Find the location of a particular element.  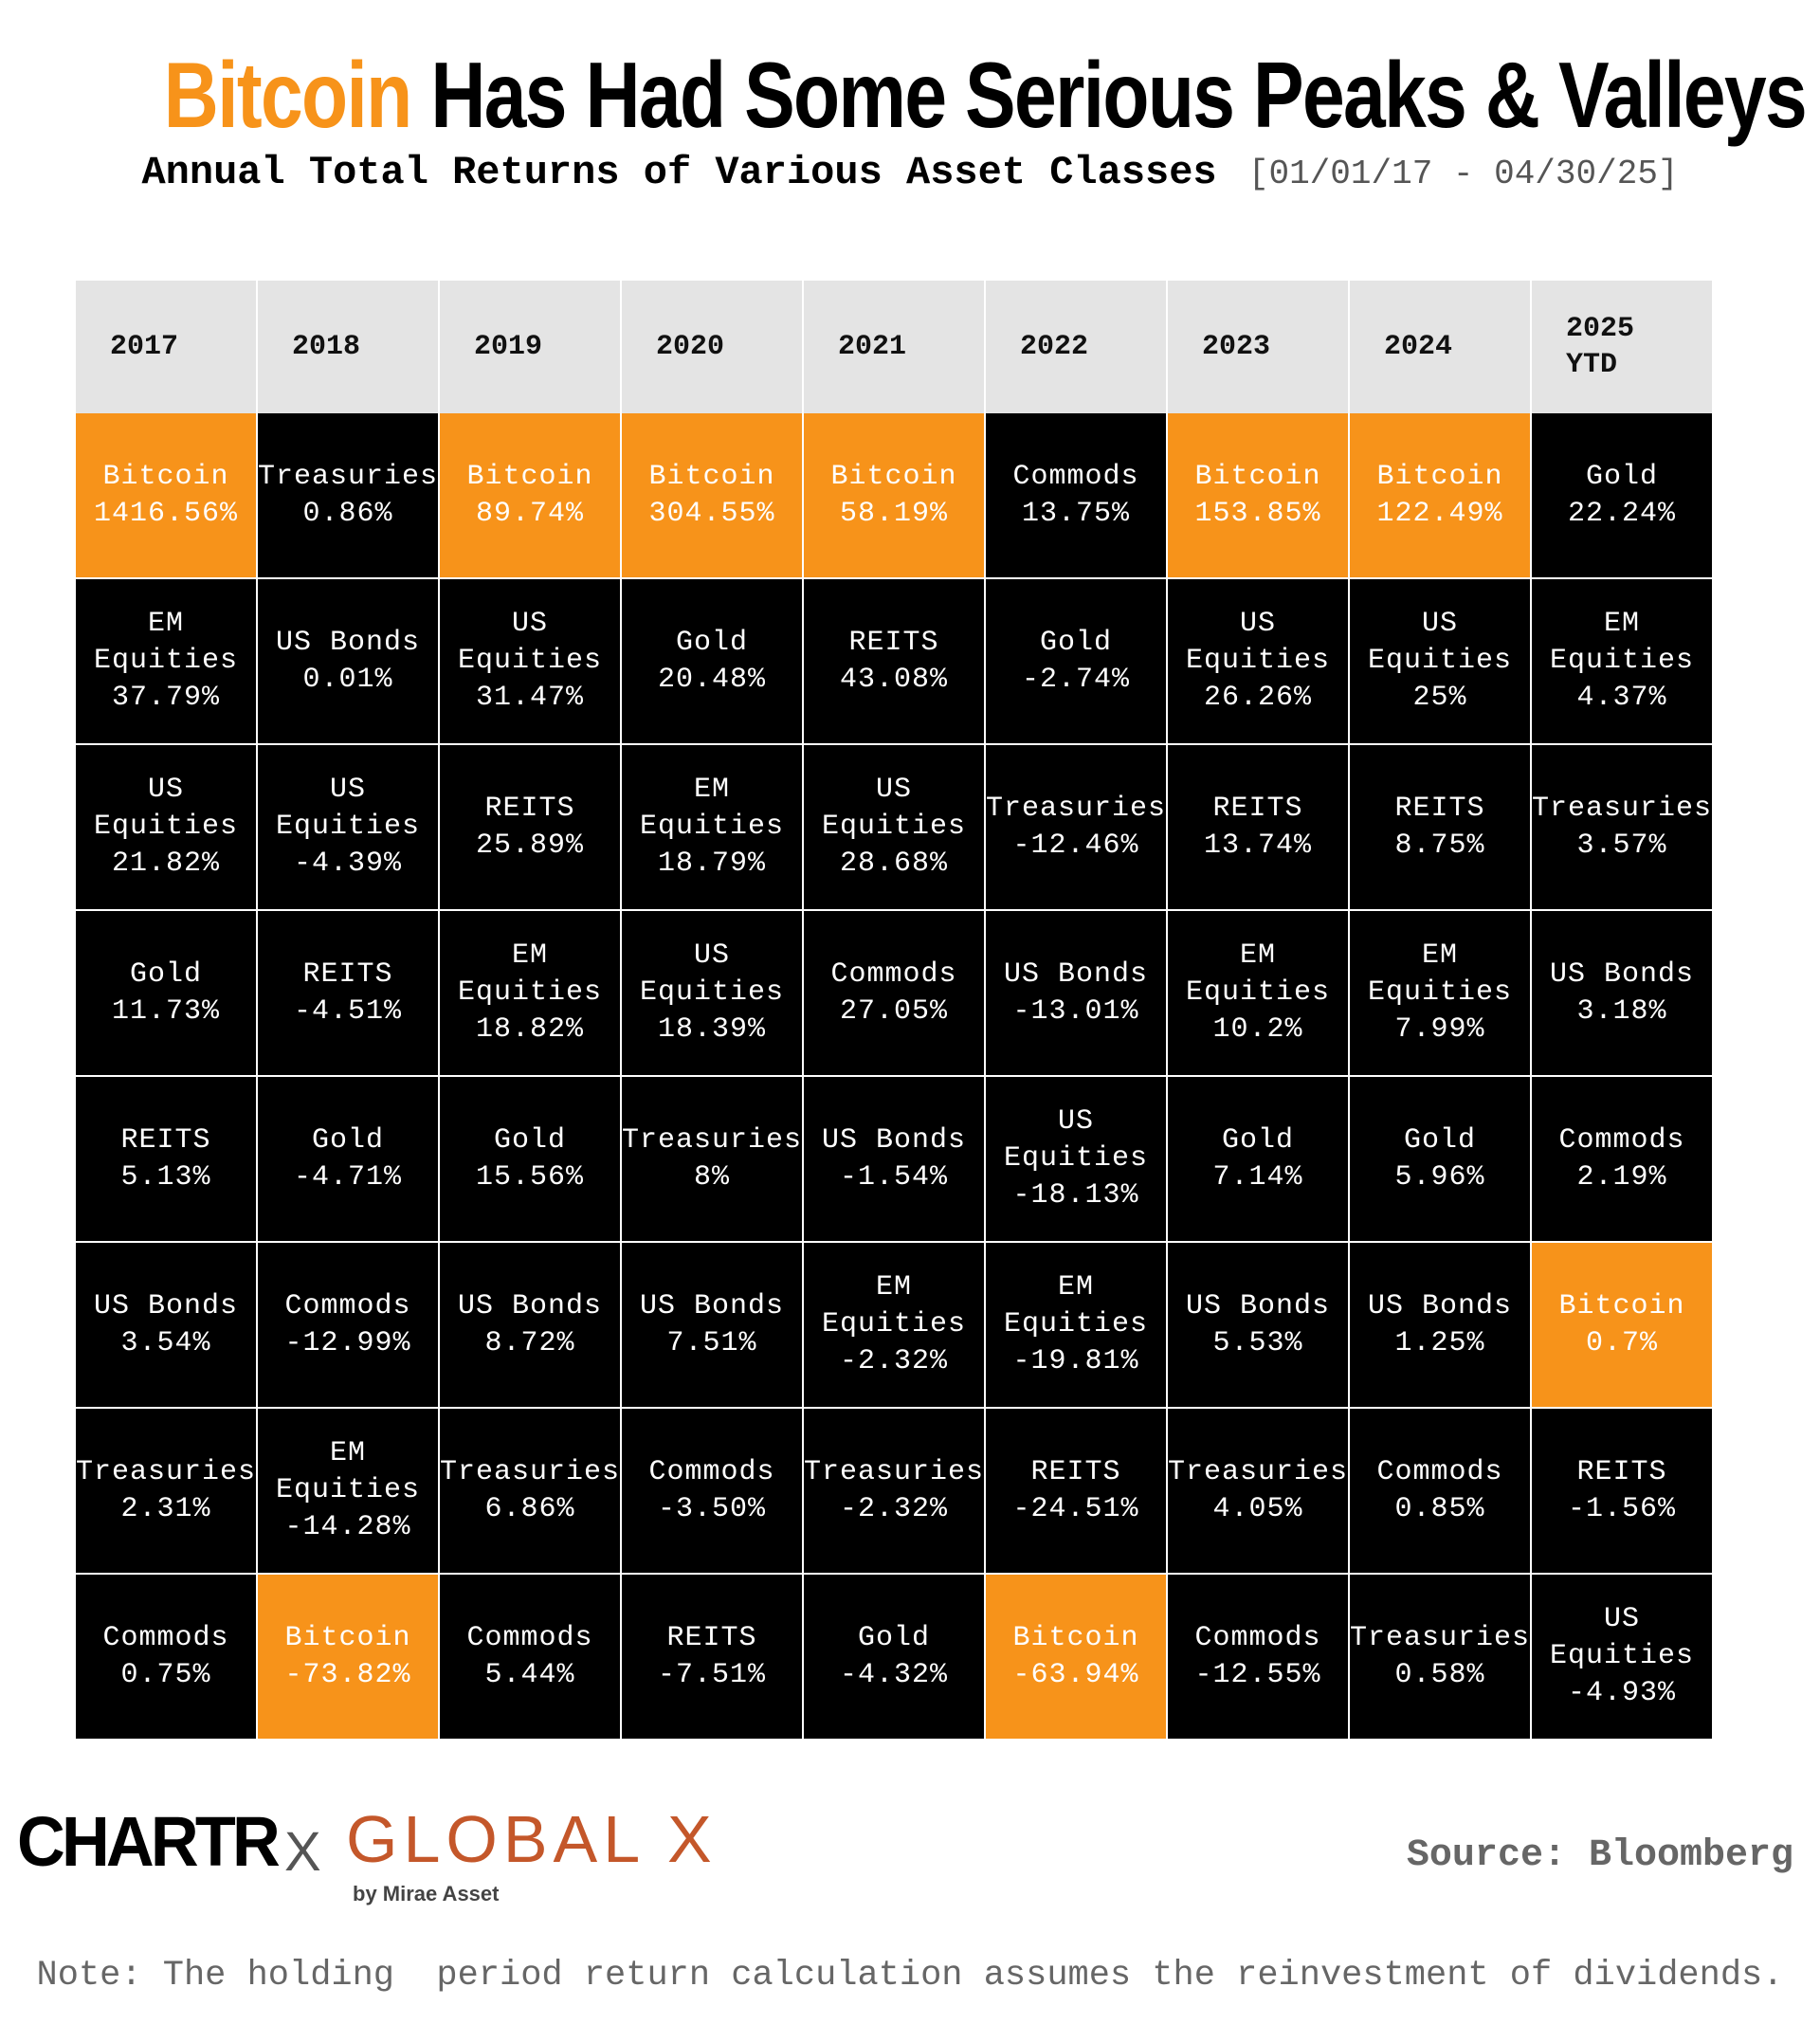

asset-cell: REITS 25.89% is located at coordinates (531, 828).